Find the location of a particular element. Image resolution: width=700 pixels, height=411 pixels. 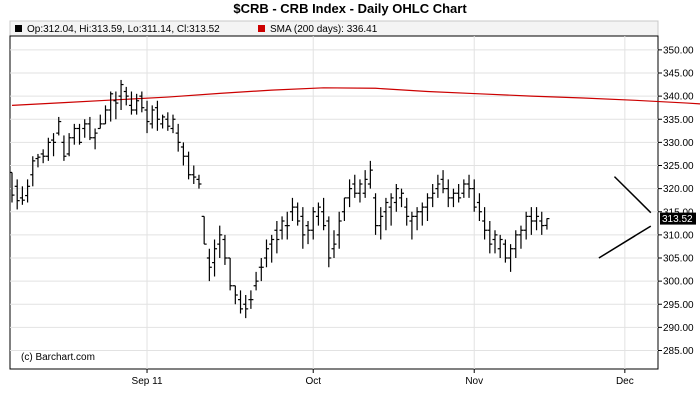

y-tick-label: 345.00 is located at coordinates (678, 74).